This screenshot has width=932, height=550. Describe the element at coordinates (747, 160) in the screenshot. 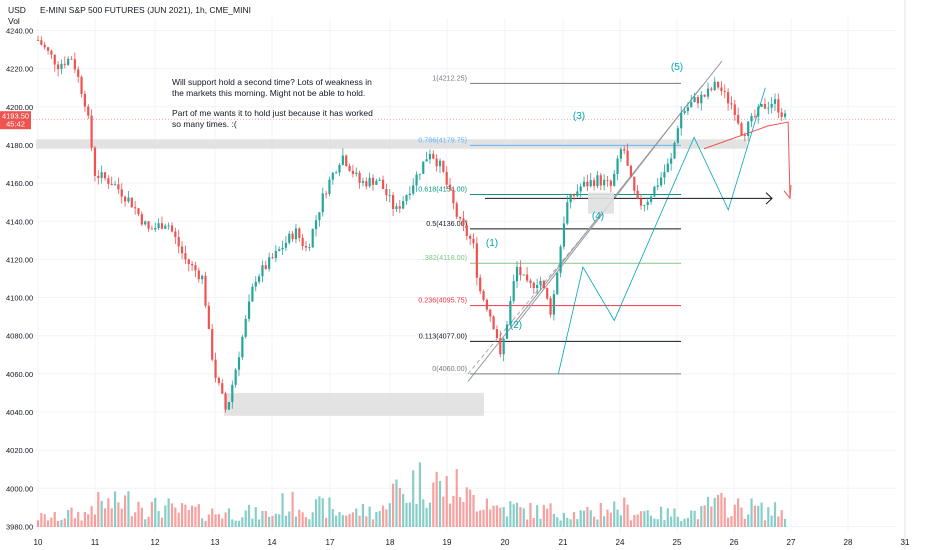

I see `projection-path` at that location.